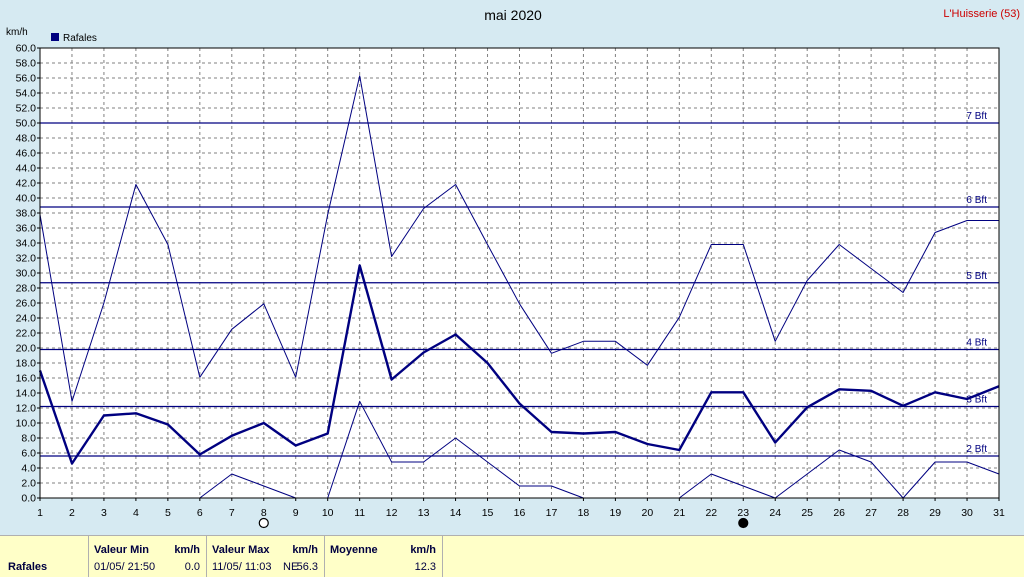 Image resolution: width=1024 pixels, height=577 pixels. I want to click on x-tick-label: 10, so click(328, 513).